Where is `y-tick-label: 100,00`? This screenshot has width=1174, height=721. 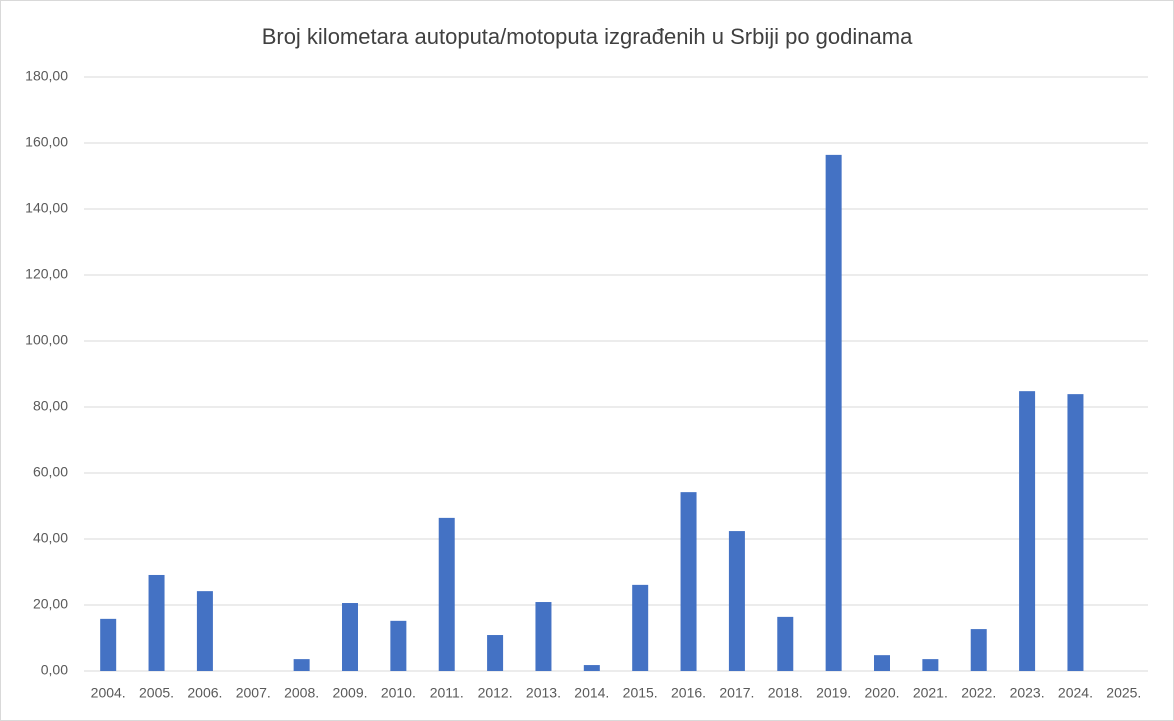
y-tick-label: 100,00 is located at coordinates (46, 340).